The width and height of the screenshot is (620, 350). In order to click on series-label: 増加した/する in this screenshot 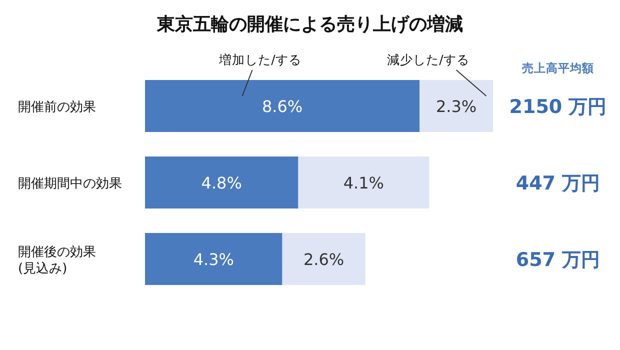, I will do `click(260, 59)`.